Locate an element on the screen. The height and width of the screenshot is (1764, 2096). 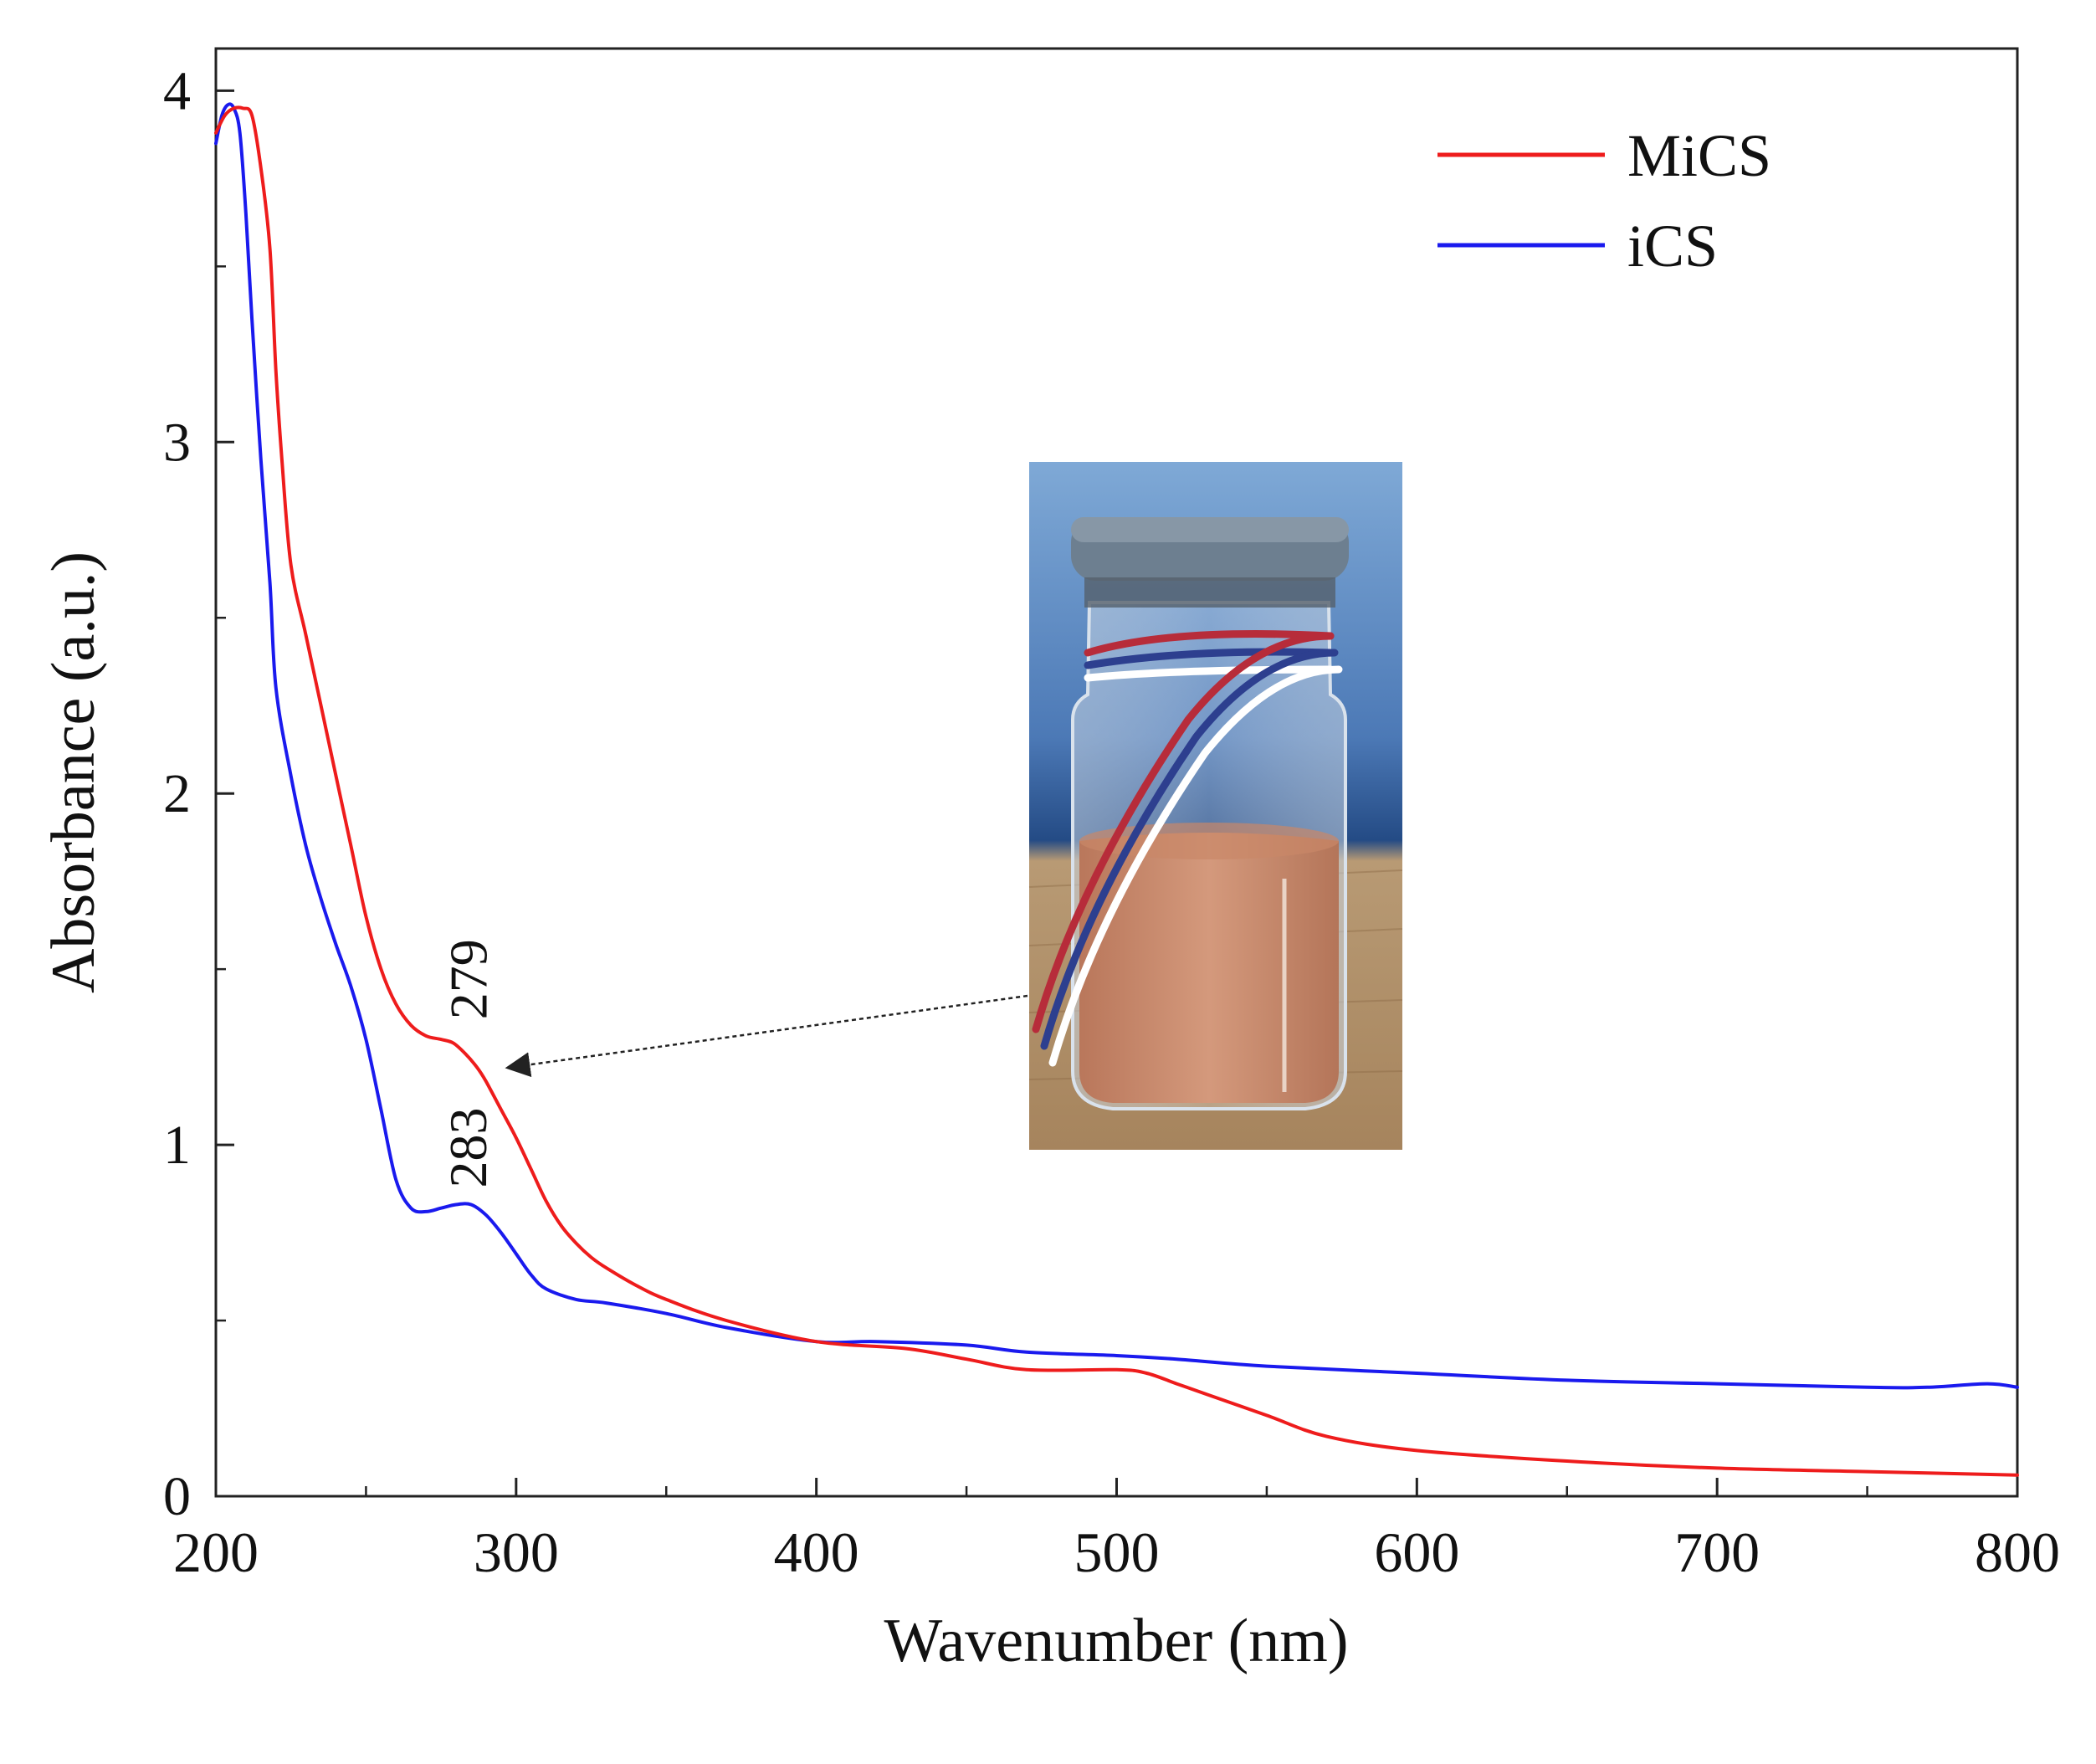
legend-label-ics: iCS is located at coordinates (1672, 246).